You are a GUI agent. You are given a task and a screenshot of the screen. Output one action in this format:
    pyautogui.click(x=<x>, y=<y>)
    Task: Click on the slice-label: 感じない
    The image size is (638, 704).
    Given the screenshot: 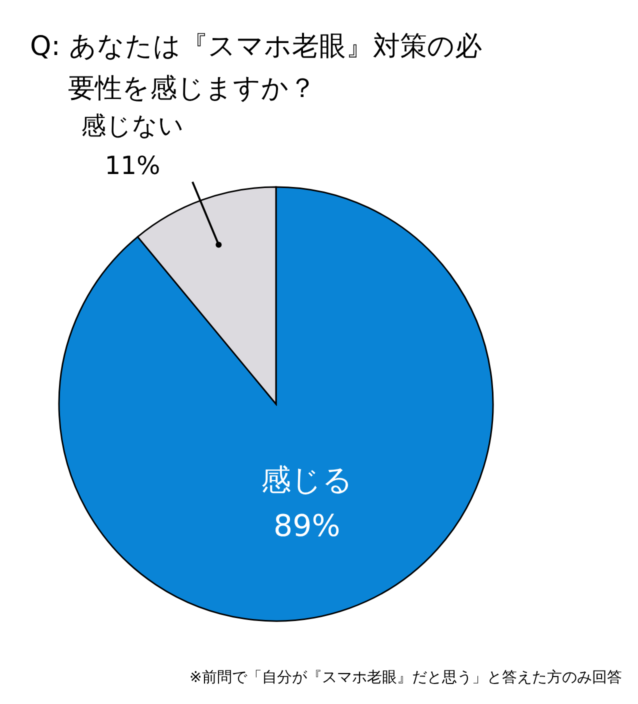 What is the action you would take?
    pyautogui.click(x=132, y=125)
    